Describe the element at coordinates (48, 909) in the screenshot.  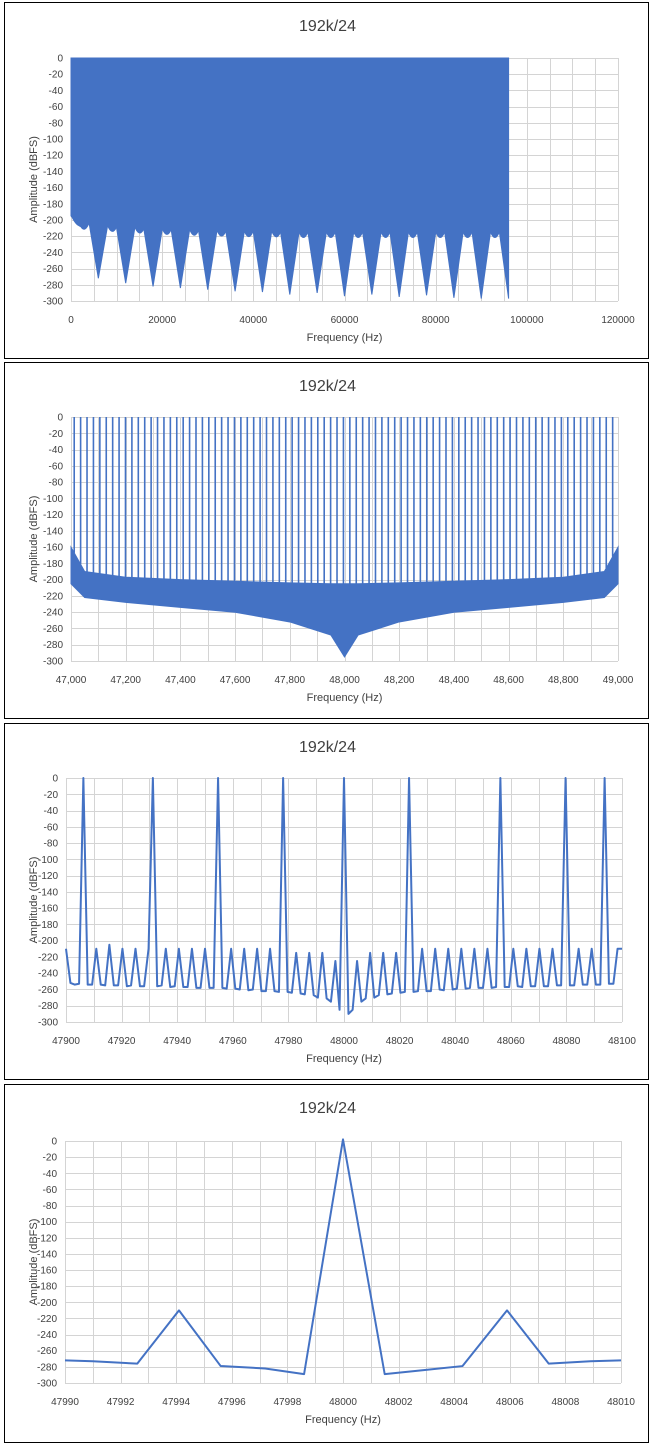
I see `y-tick-label: -160` at that location.